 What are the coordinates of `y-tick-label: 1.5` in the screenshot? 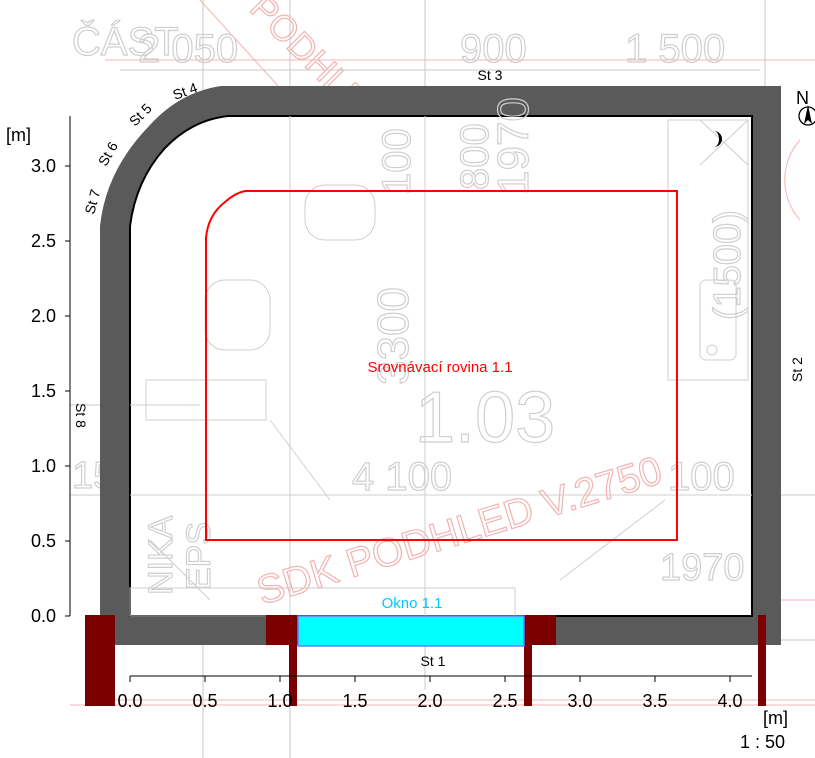 It's located at (43, 391).